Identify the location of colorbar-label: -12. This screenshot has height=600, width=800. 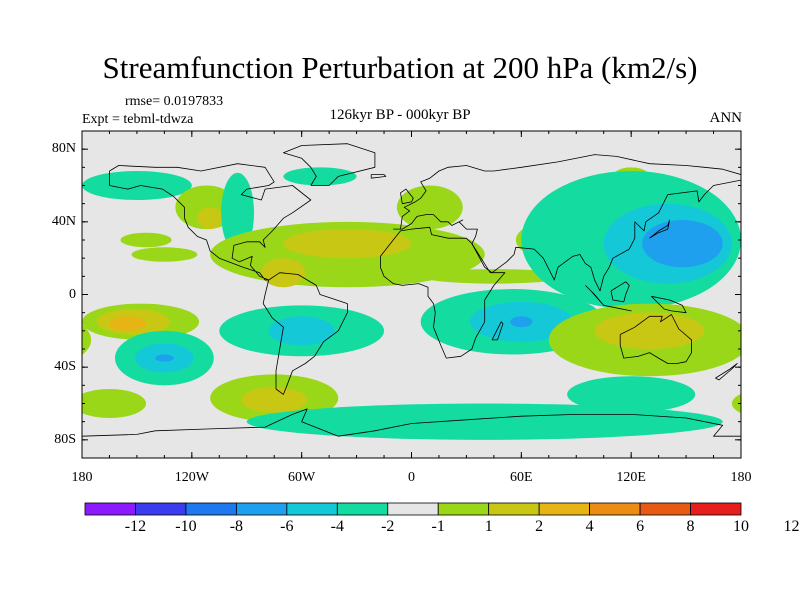
(135, 526).